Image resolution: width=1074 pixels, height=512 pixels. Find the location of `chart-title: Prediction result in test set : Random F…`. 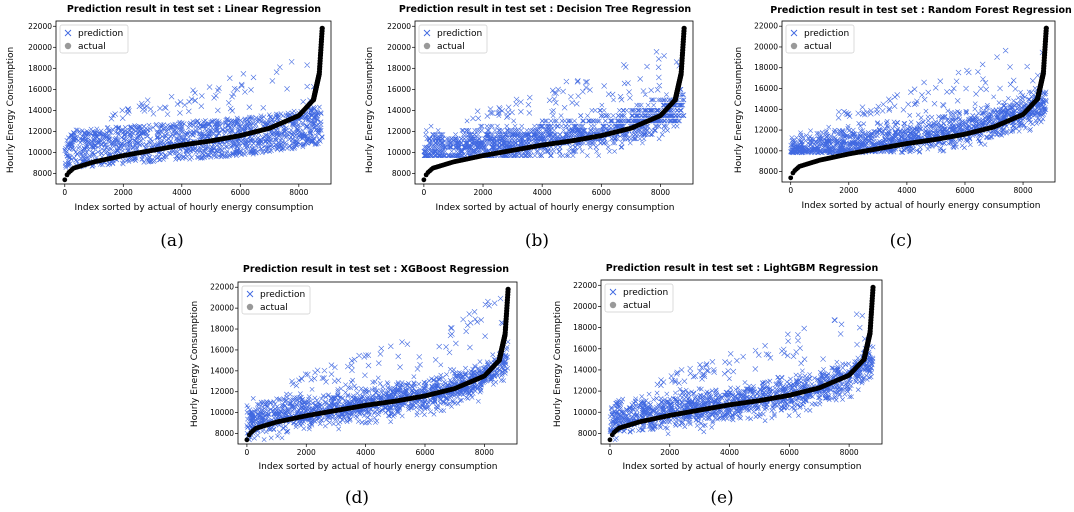

chart-title: Prediction result in test set : Random F… is located at coordinates (921, 10).